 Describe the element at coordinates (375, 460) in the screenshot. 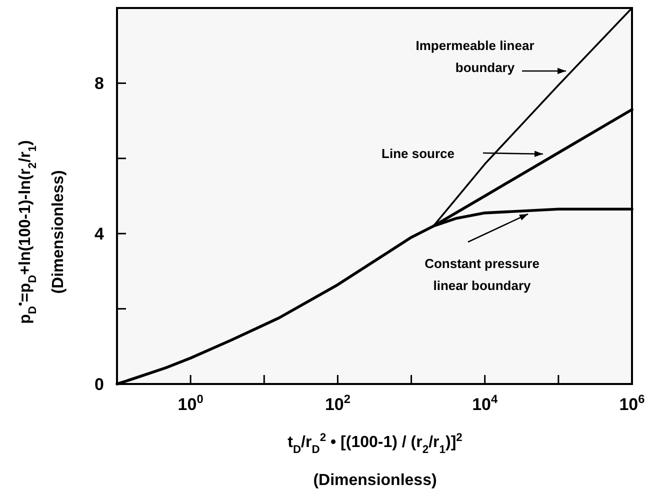

I see `text: t$_{D}$/r$_{D}$$^{2}$ • [(100-1) / (r$_{2}$/r$_{1}$)]$^{2}$ (Dimensionless)` at that location.